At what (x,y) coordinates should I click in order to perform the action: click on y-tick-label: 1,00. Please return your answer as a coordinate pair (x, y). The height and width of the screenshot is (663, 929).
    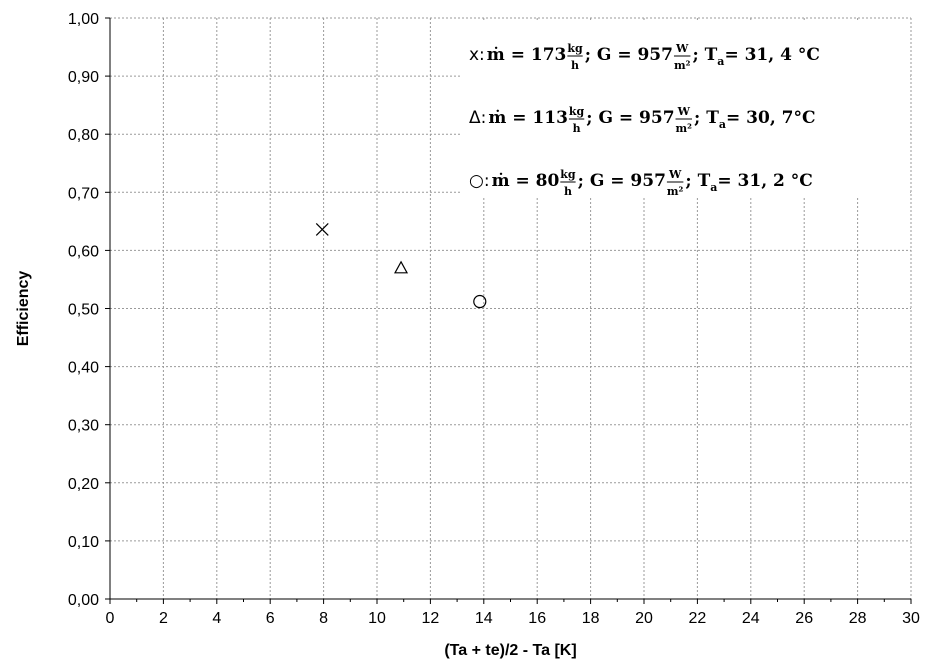
    Looking at the image, I should click on (83, 19).